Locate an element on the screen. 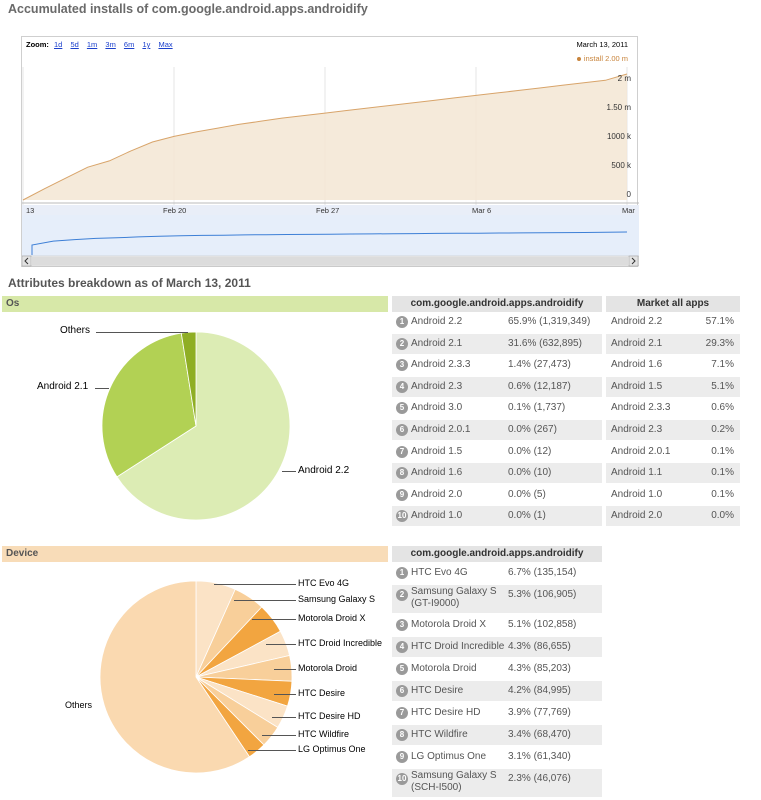 This screenshot has height=800, width=761. pie-label-htc-desire: HTC Desire is located at coordinates (322, 693).